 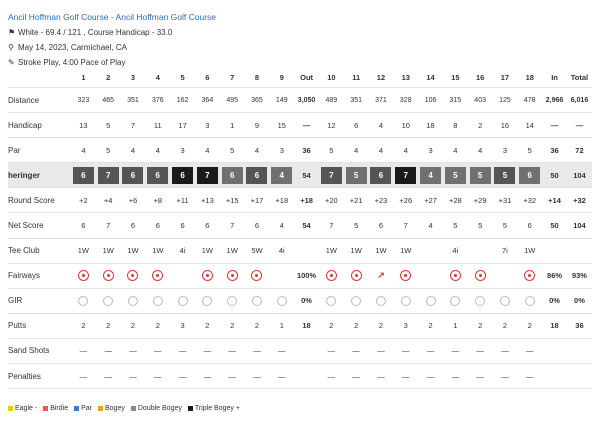 I want to click on column-header-1: 1, so click(x=83, y=78).